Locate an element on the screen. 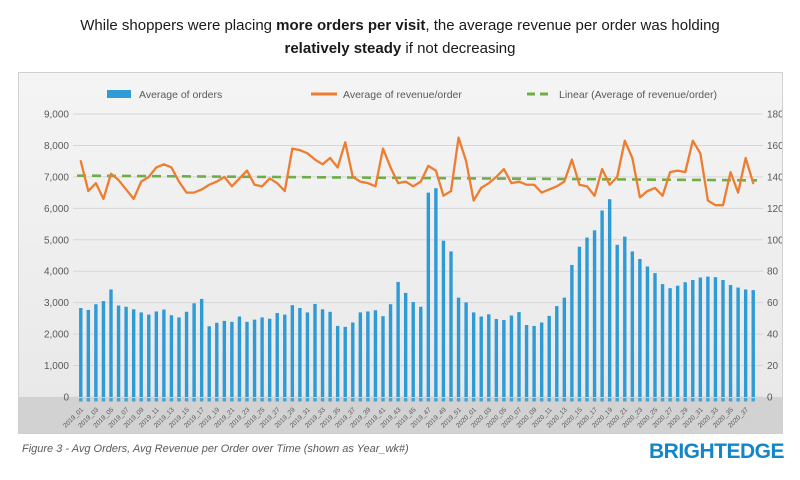  right-axis-tick: 120 is located at coordinates (774, 209).